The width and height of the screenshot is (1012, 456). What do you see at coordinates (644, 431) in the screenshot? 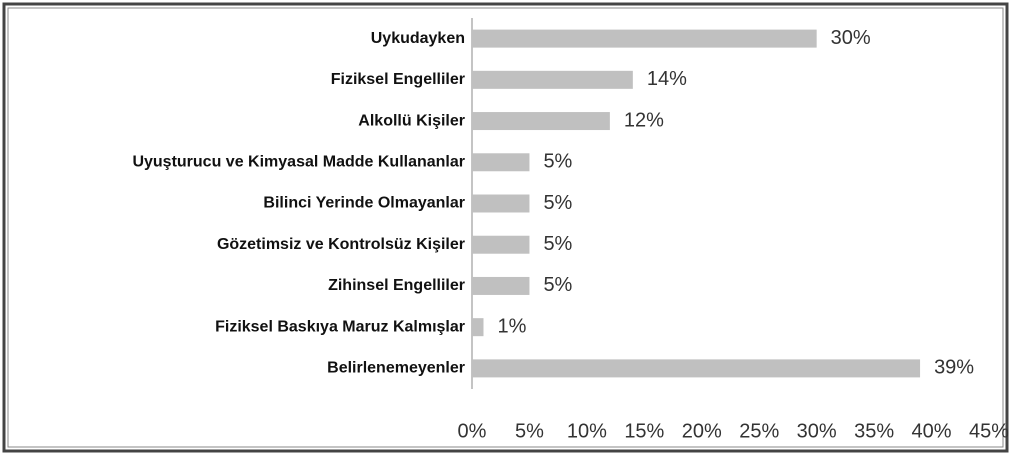
I see `x-tick-label: 15%` at bounding box center [644, 431].